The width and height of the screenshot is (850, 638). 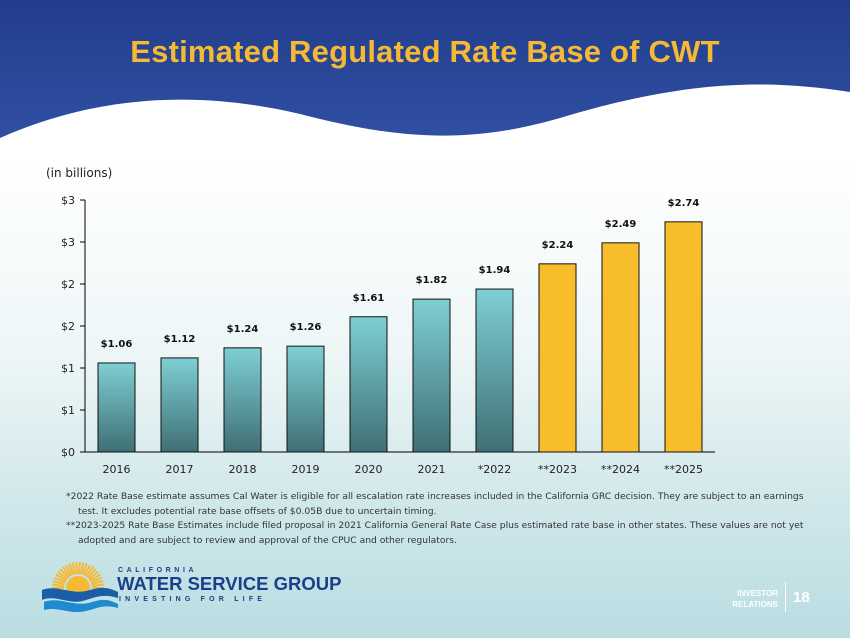 What do you see at coordinates (557, 358) in the screenshot?
I see `bar-2023` at bounding box center [557, 358].